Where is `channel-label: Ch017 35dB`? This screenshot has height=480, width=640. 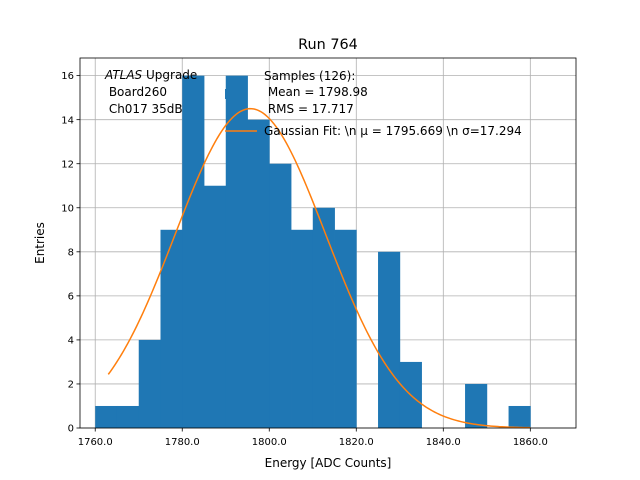 channel-label: Ch017 35dB is located at coordinates (144, 109).